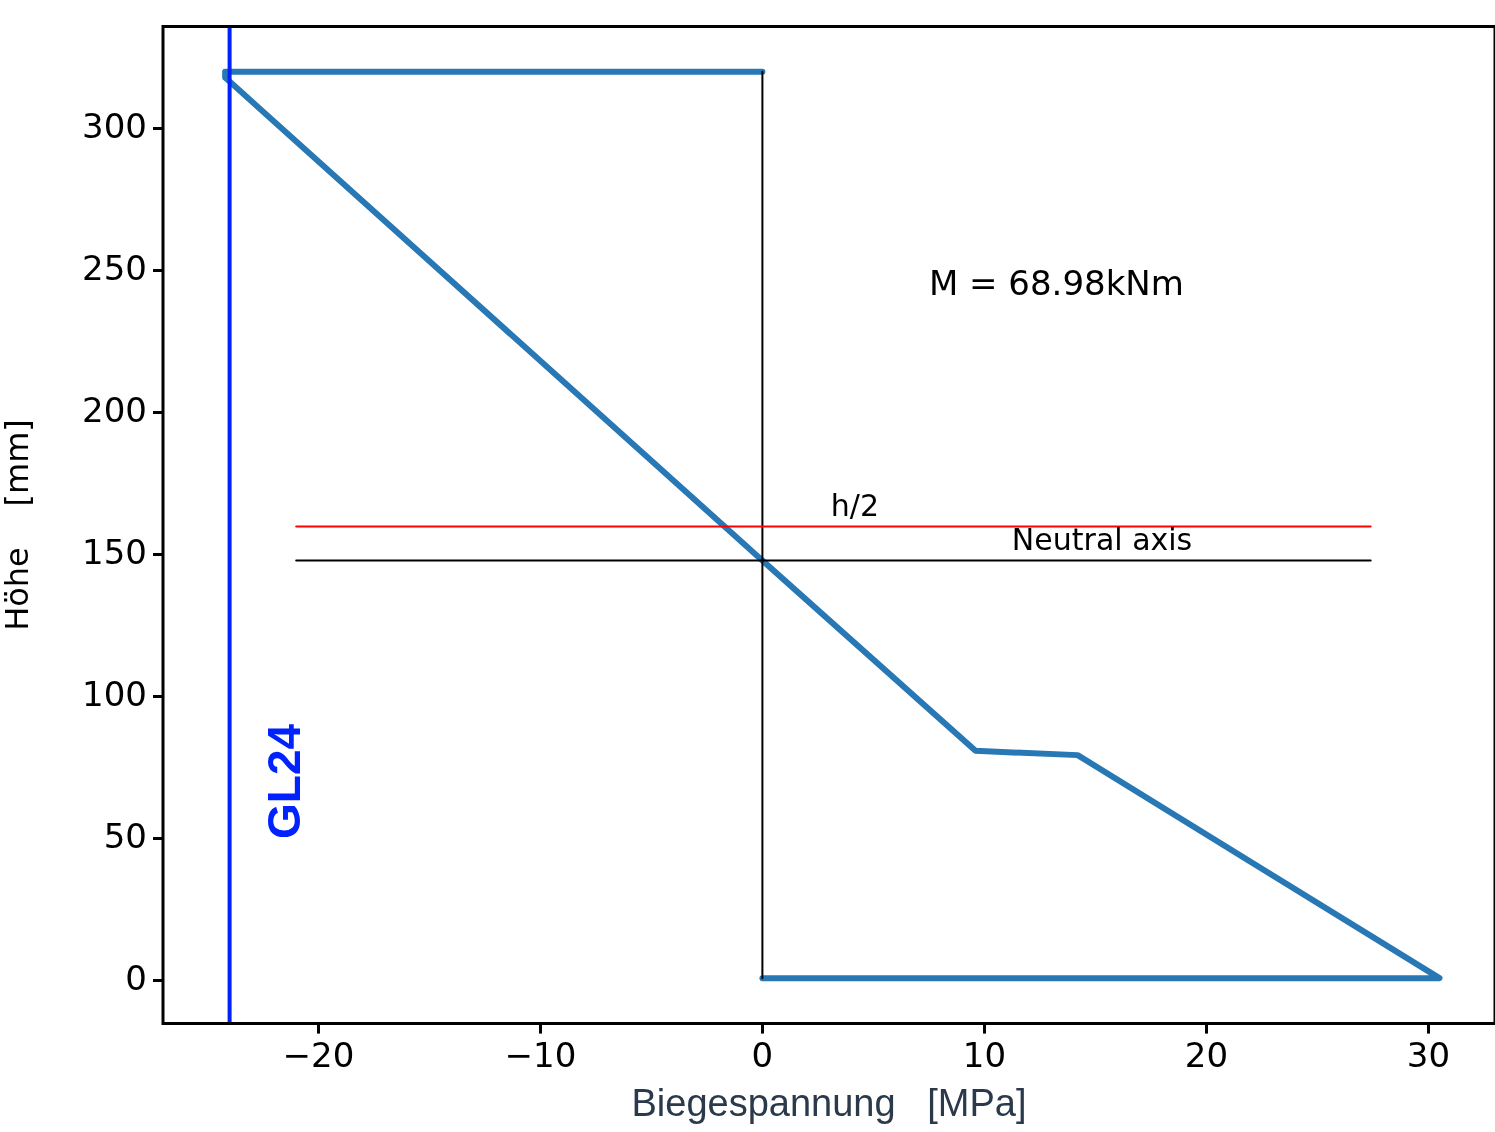 Image resolution: width=1495 pixels, height=1132 pixels. What do you see at coordinates (136, 977) in the screenshot?
I see `y-tick-label: 0` at bounding box center [136, 977].